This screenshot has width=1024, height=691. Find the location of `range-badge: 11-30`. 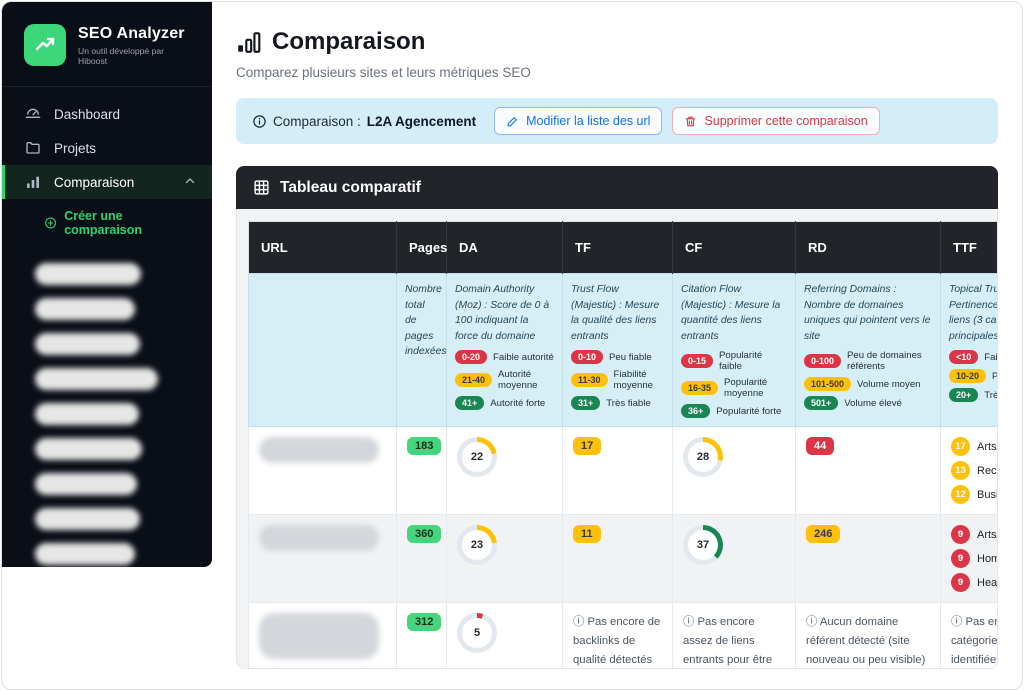

range-badge: 11-30 is located at coordinates (589, 380).